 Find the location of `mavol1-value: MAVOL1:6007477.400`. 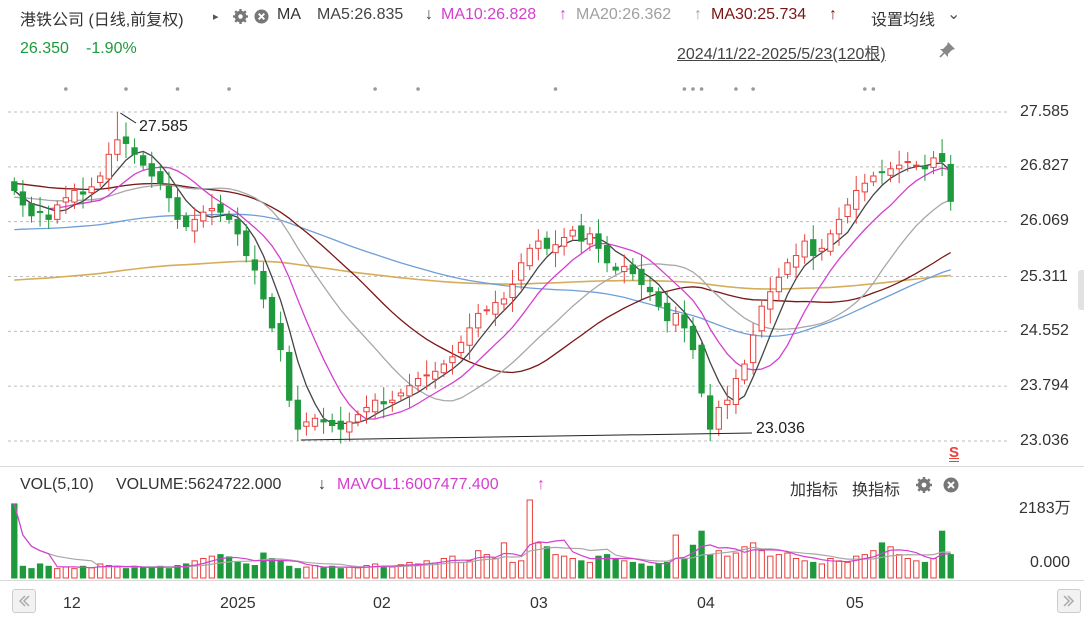

mavol1-value: MAVOL1:6007477.400 is located at coordinates (418, 484).